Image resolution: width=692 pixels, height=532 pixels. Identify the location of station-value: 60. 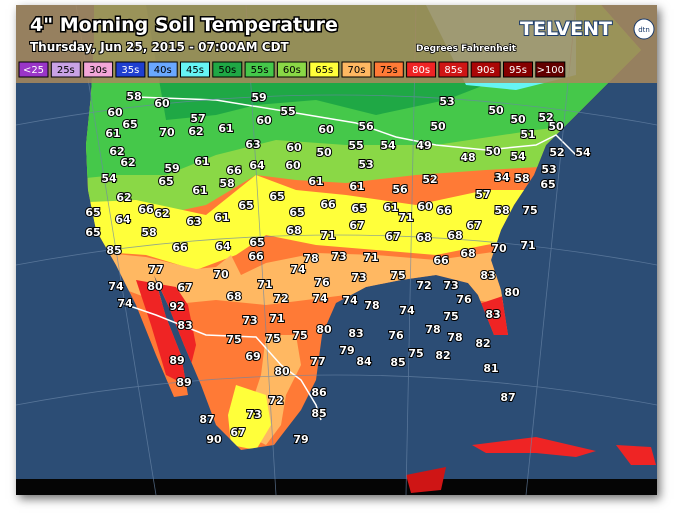
(162, 103).